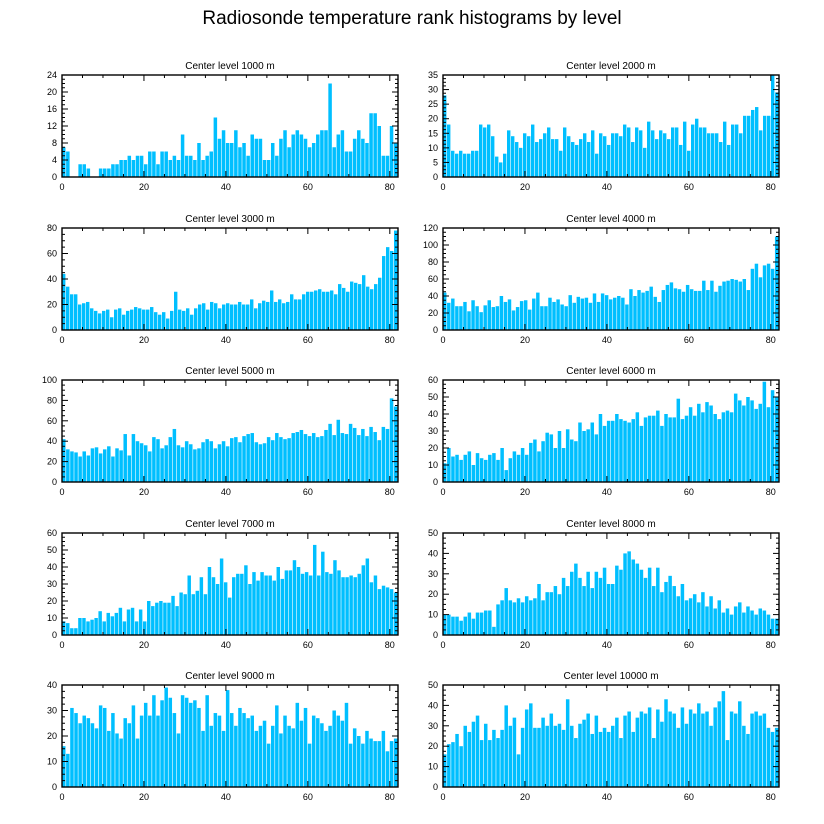 Image resolution: width=824 pixels, height=824 pixels. I want to click on y-tick-label: 0, so click(54, 635).